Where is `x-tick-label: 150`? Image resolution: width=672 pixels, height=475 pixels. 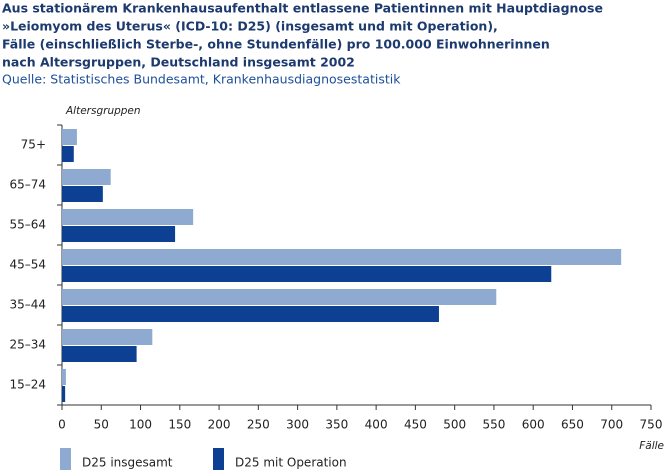
x-tick-label: 150 is located at coordinates (179, 425).